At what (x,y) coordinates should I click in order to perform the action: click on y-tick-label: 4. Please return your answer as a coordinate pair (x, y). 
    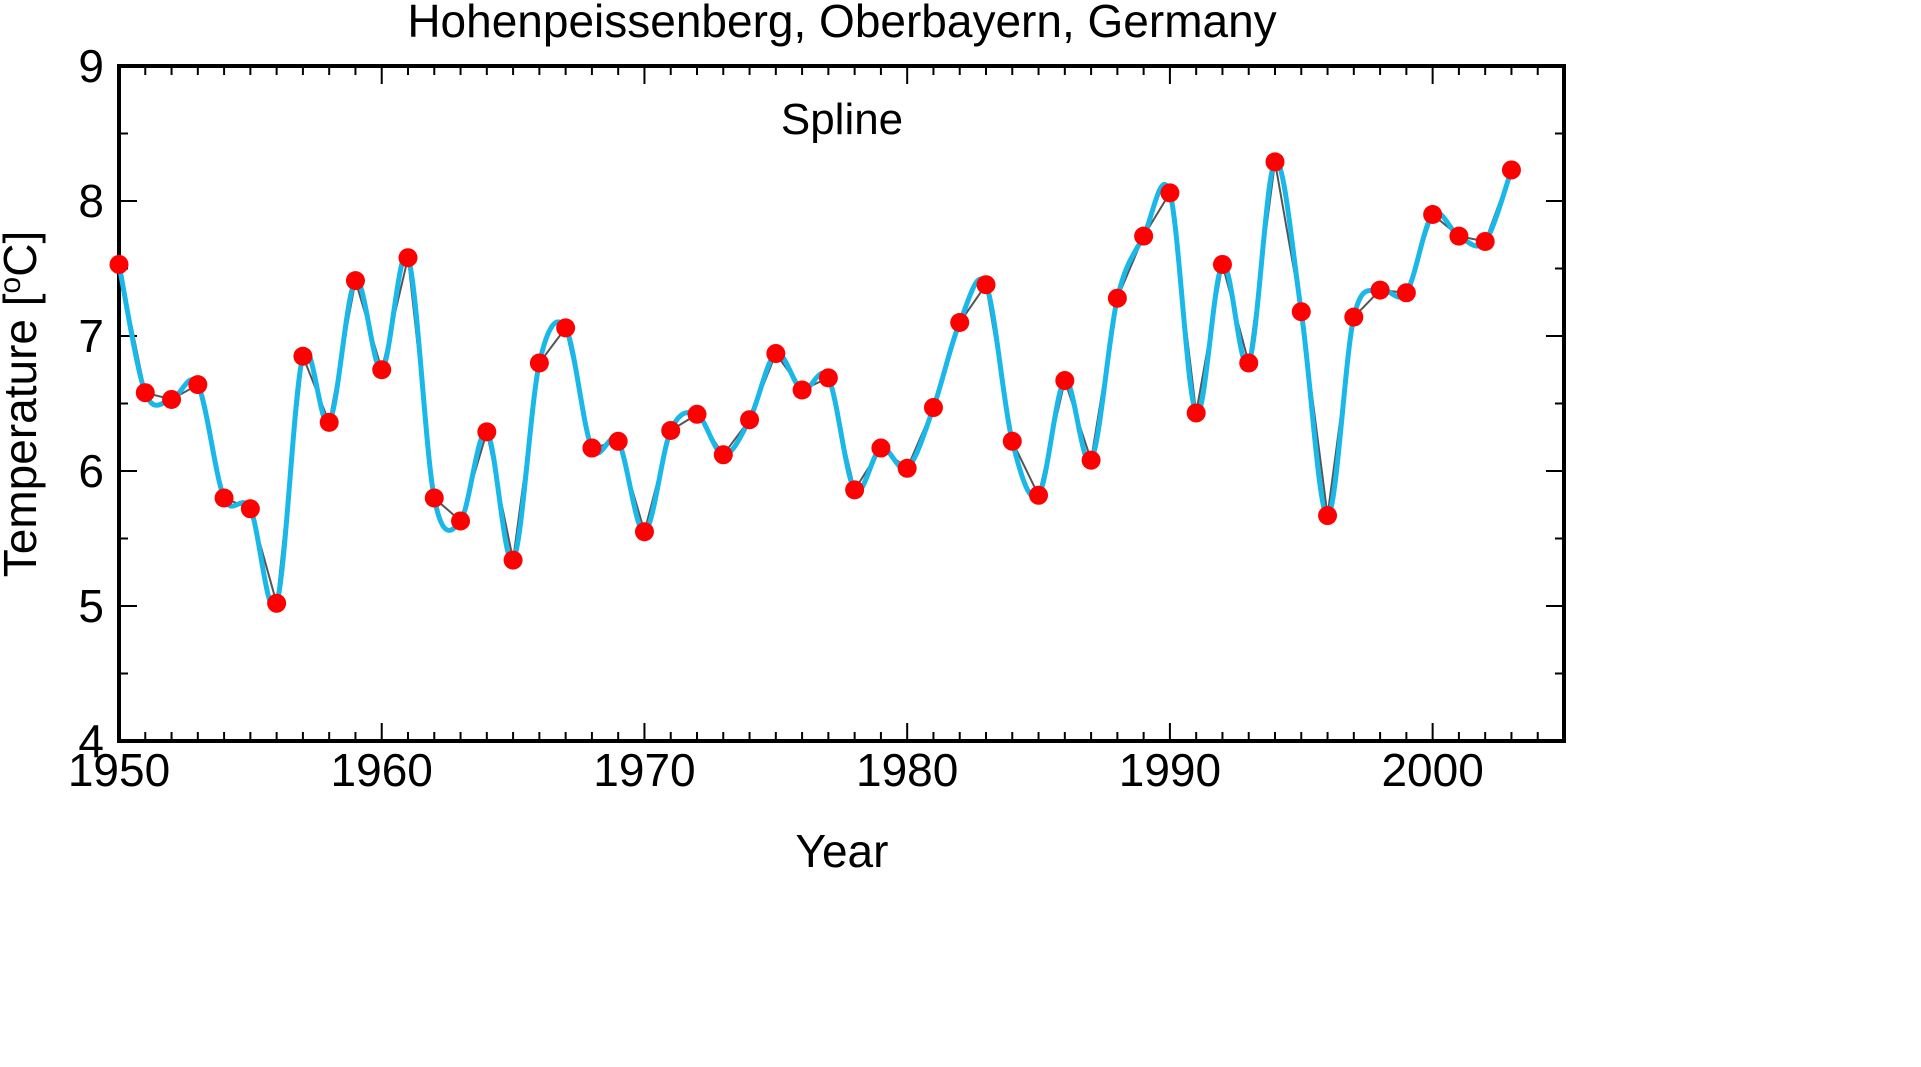
    Looking at the image, I should click on (91, 741).